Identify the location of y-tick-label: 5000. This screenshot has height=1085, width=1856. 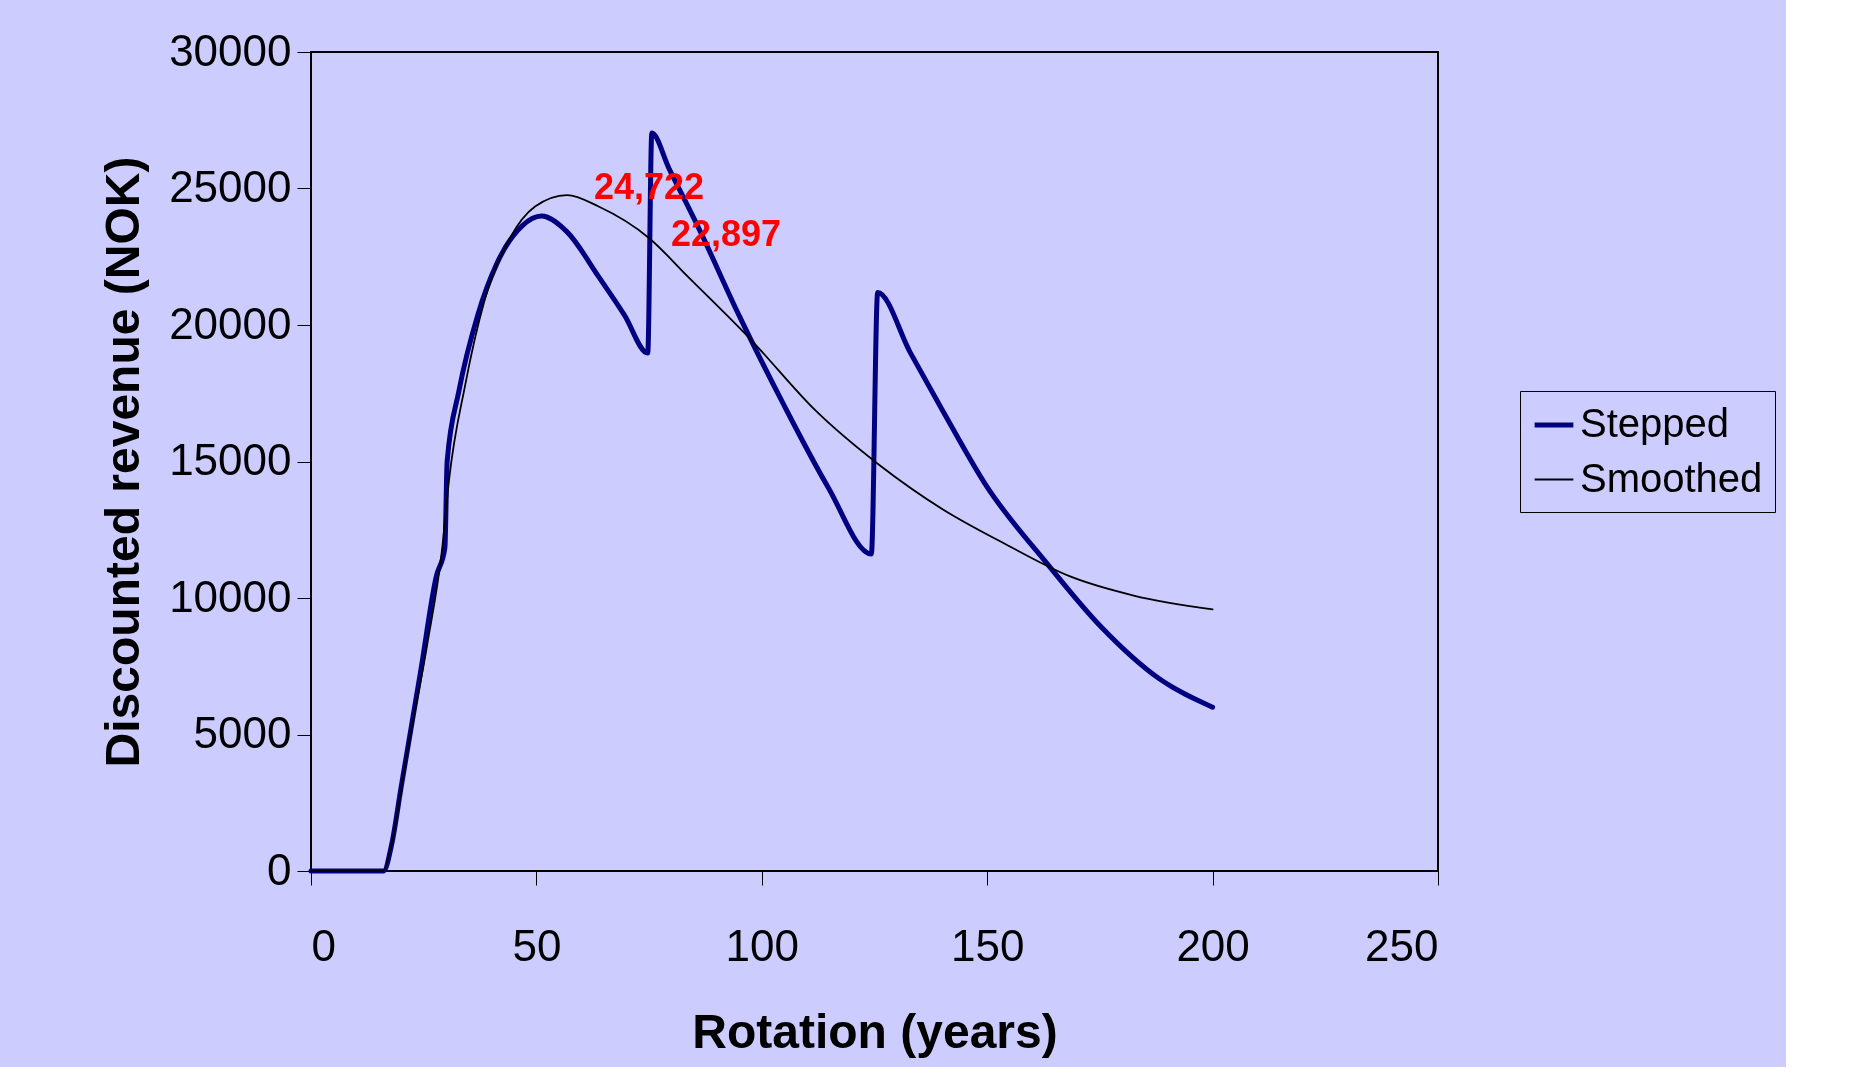
(242, 732).